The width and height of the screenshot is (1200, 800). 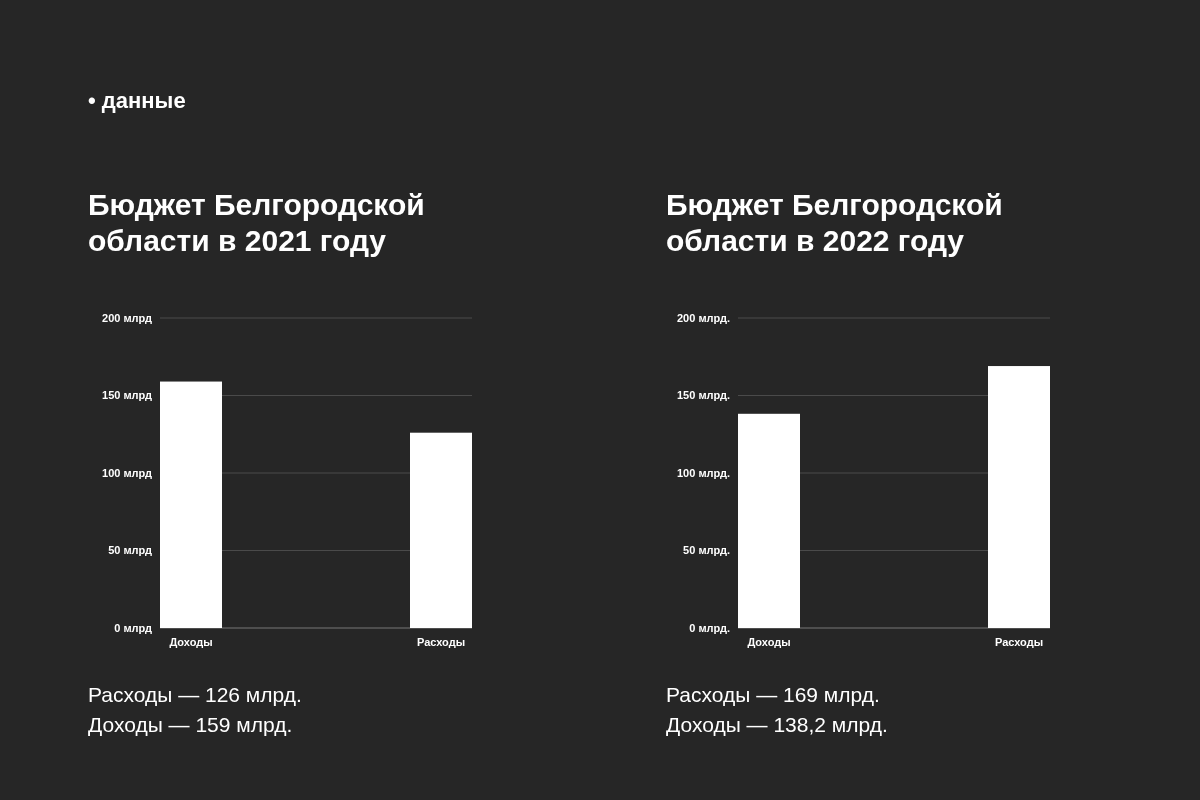 I want to click on y-tick-label: 200 млрд, so click(x=127, y=317).